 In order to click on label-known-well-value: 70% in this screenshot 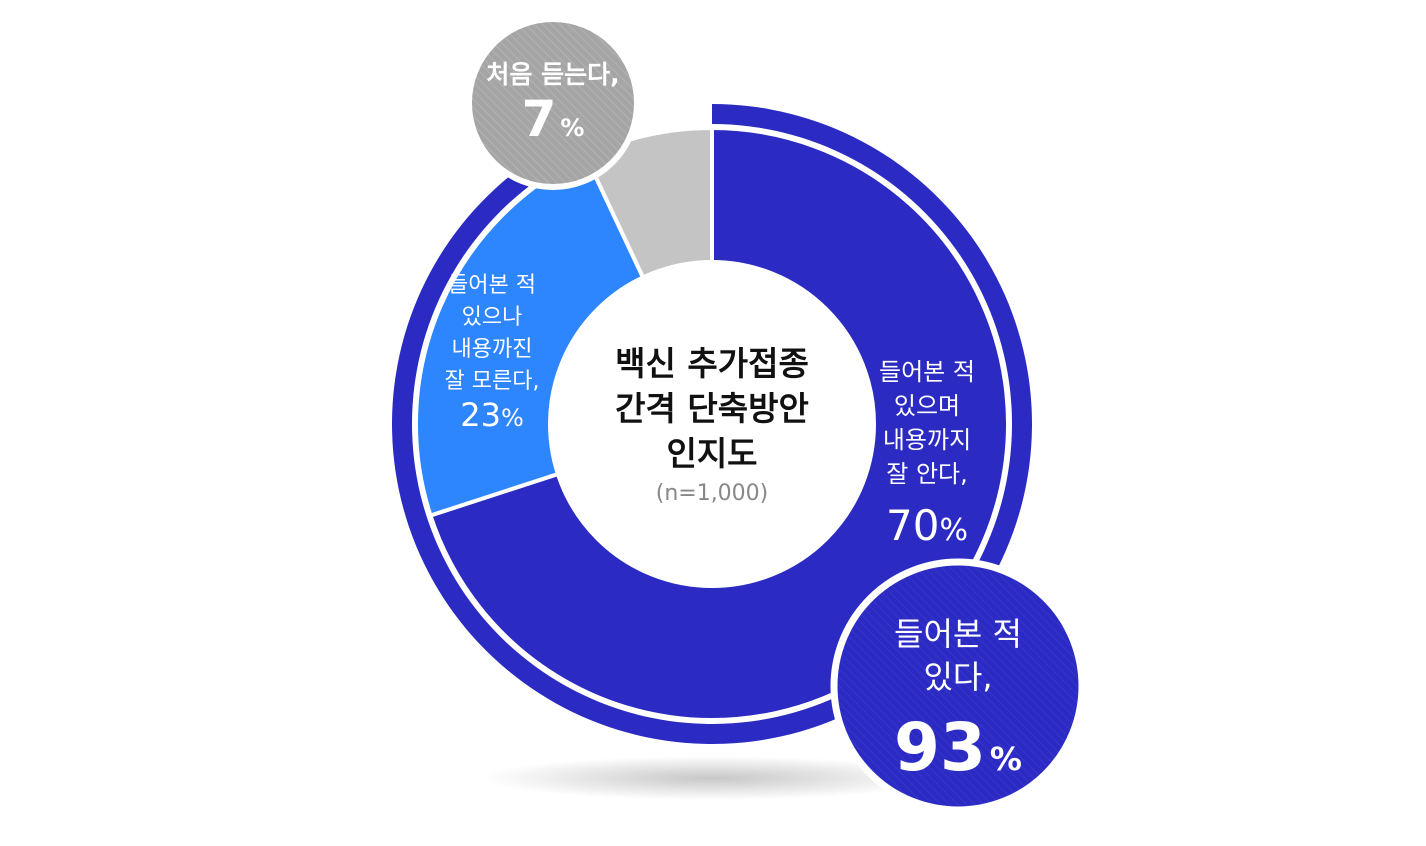, I will do `click(927, 525)`.